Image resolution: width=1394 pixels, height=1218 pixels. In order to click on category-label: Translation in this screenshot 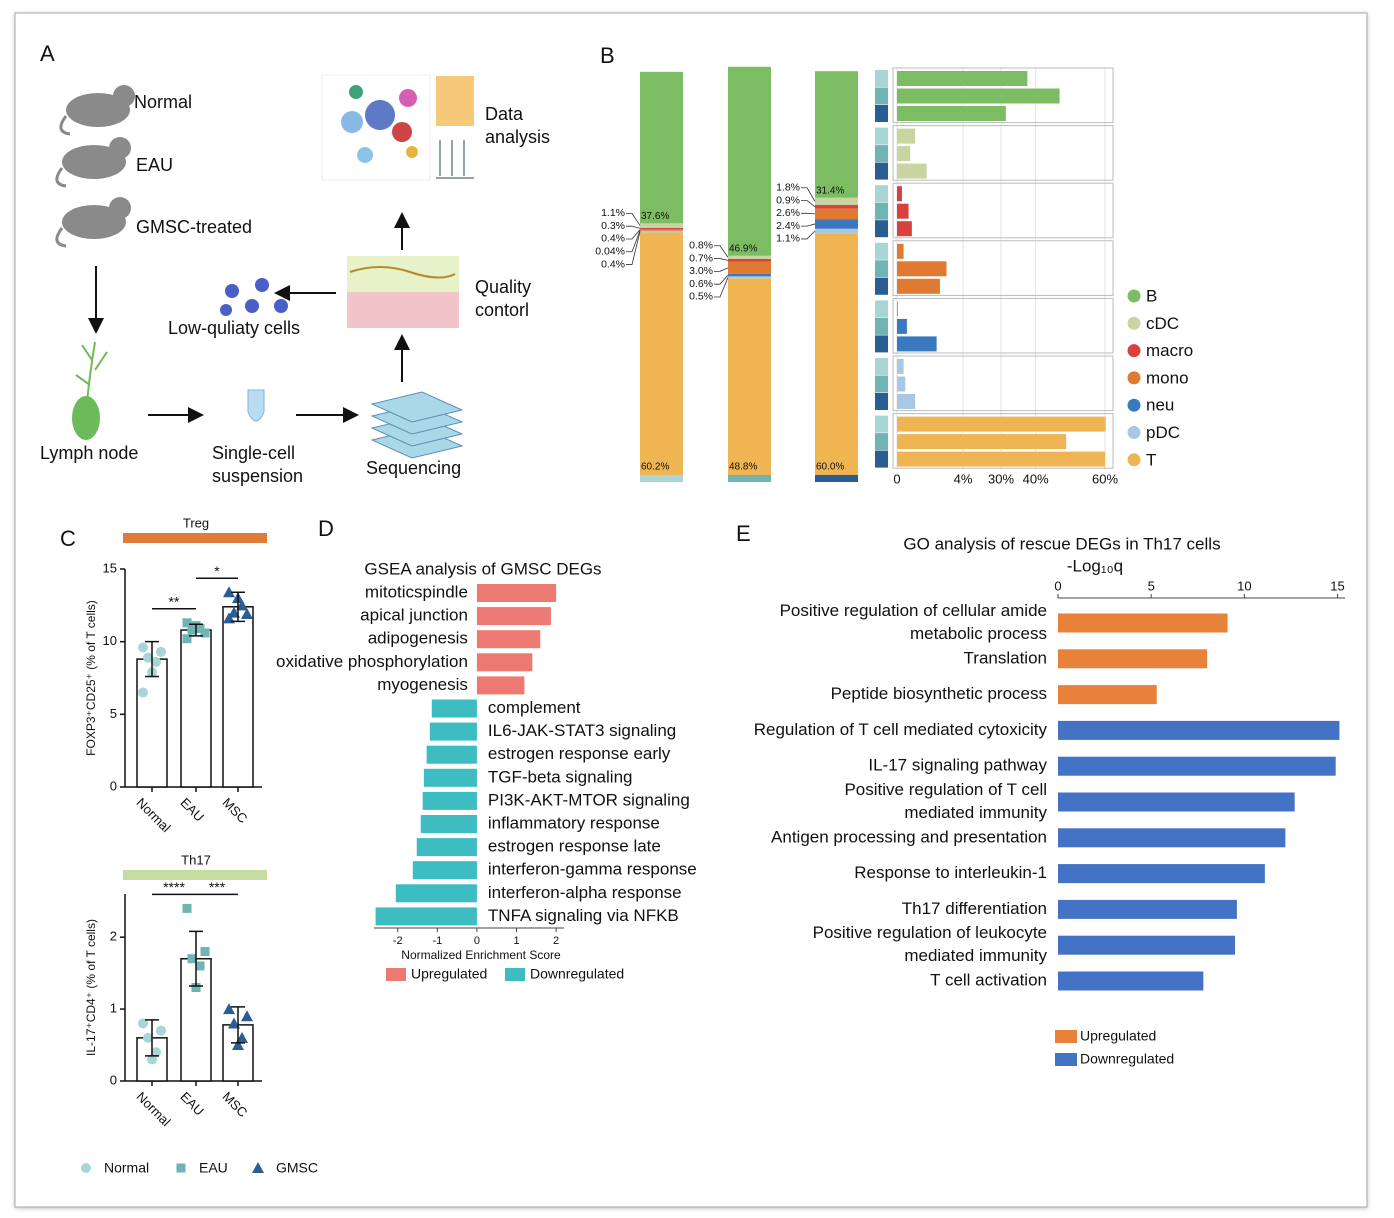, I will do `click(1005, 657)`.